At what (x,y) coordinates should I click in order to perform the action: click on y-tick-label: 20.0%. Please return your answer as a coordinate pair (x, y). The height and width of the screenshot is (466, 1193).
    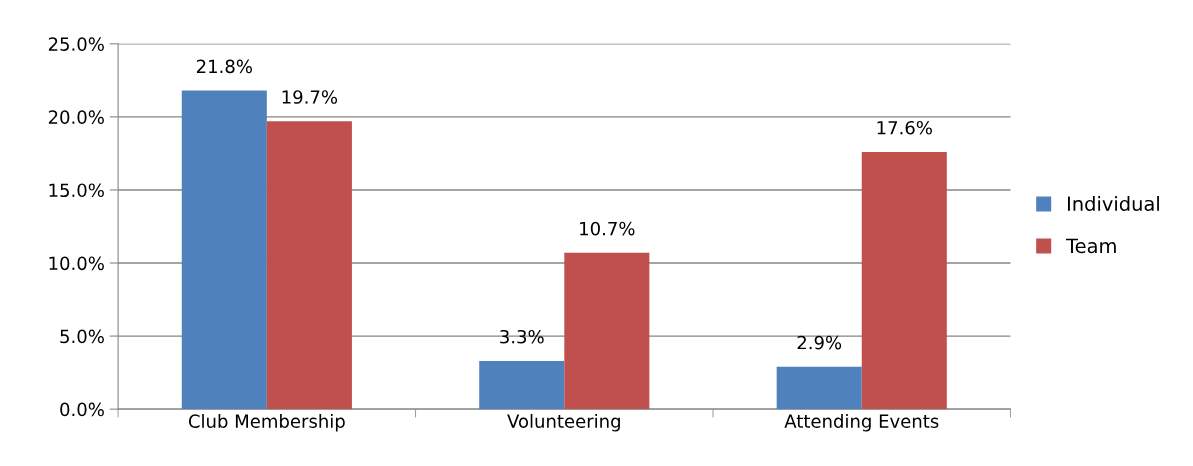
    Looking at the image, I should click on (76, 117).